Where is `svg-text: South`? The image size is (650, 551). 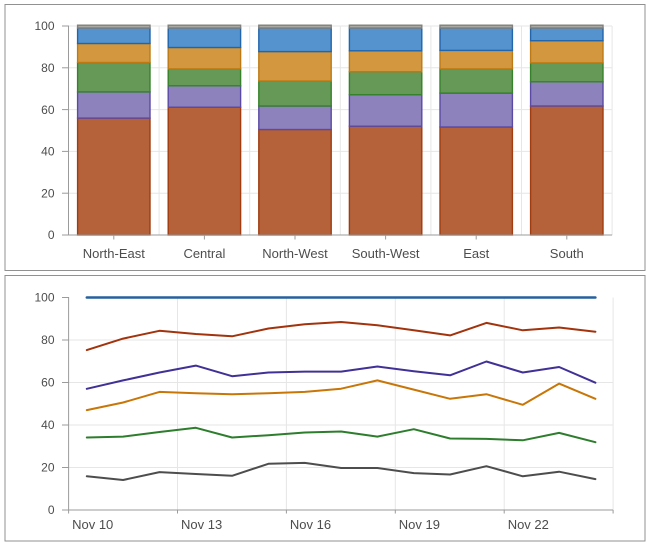
svg-text: South is located at coordinates (567, 253).